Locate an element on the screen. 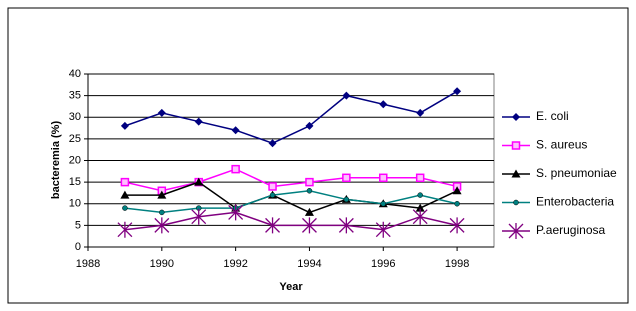 The image size is (636, 311). x-axis-title: Year is located at coordinates (291, 287).